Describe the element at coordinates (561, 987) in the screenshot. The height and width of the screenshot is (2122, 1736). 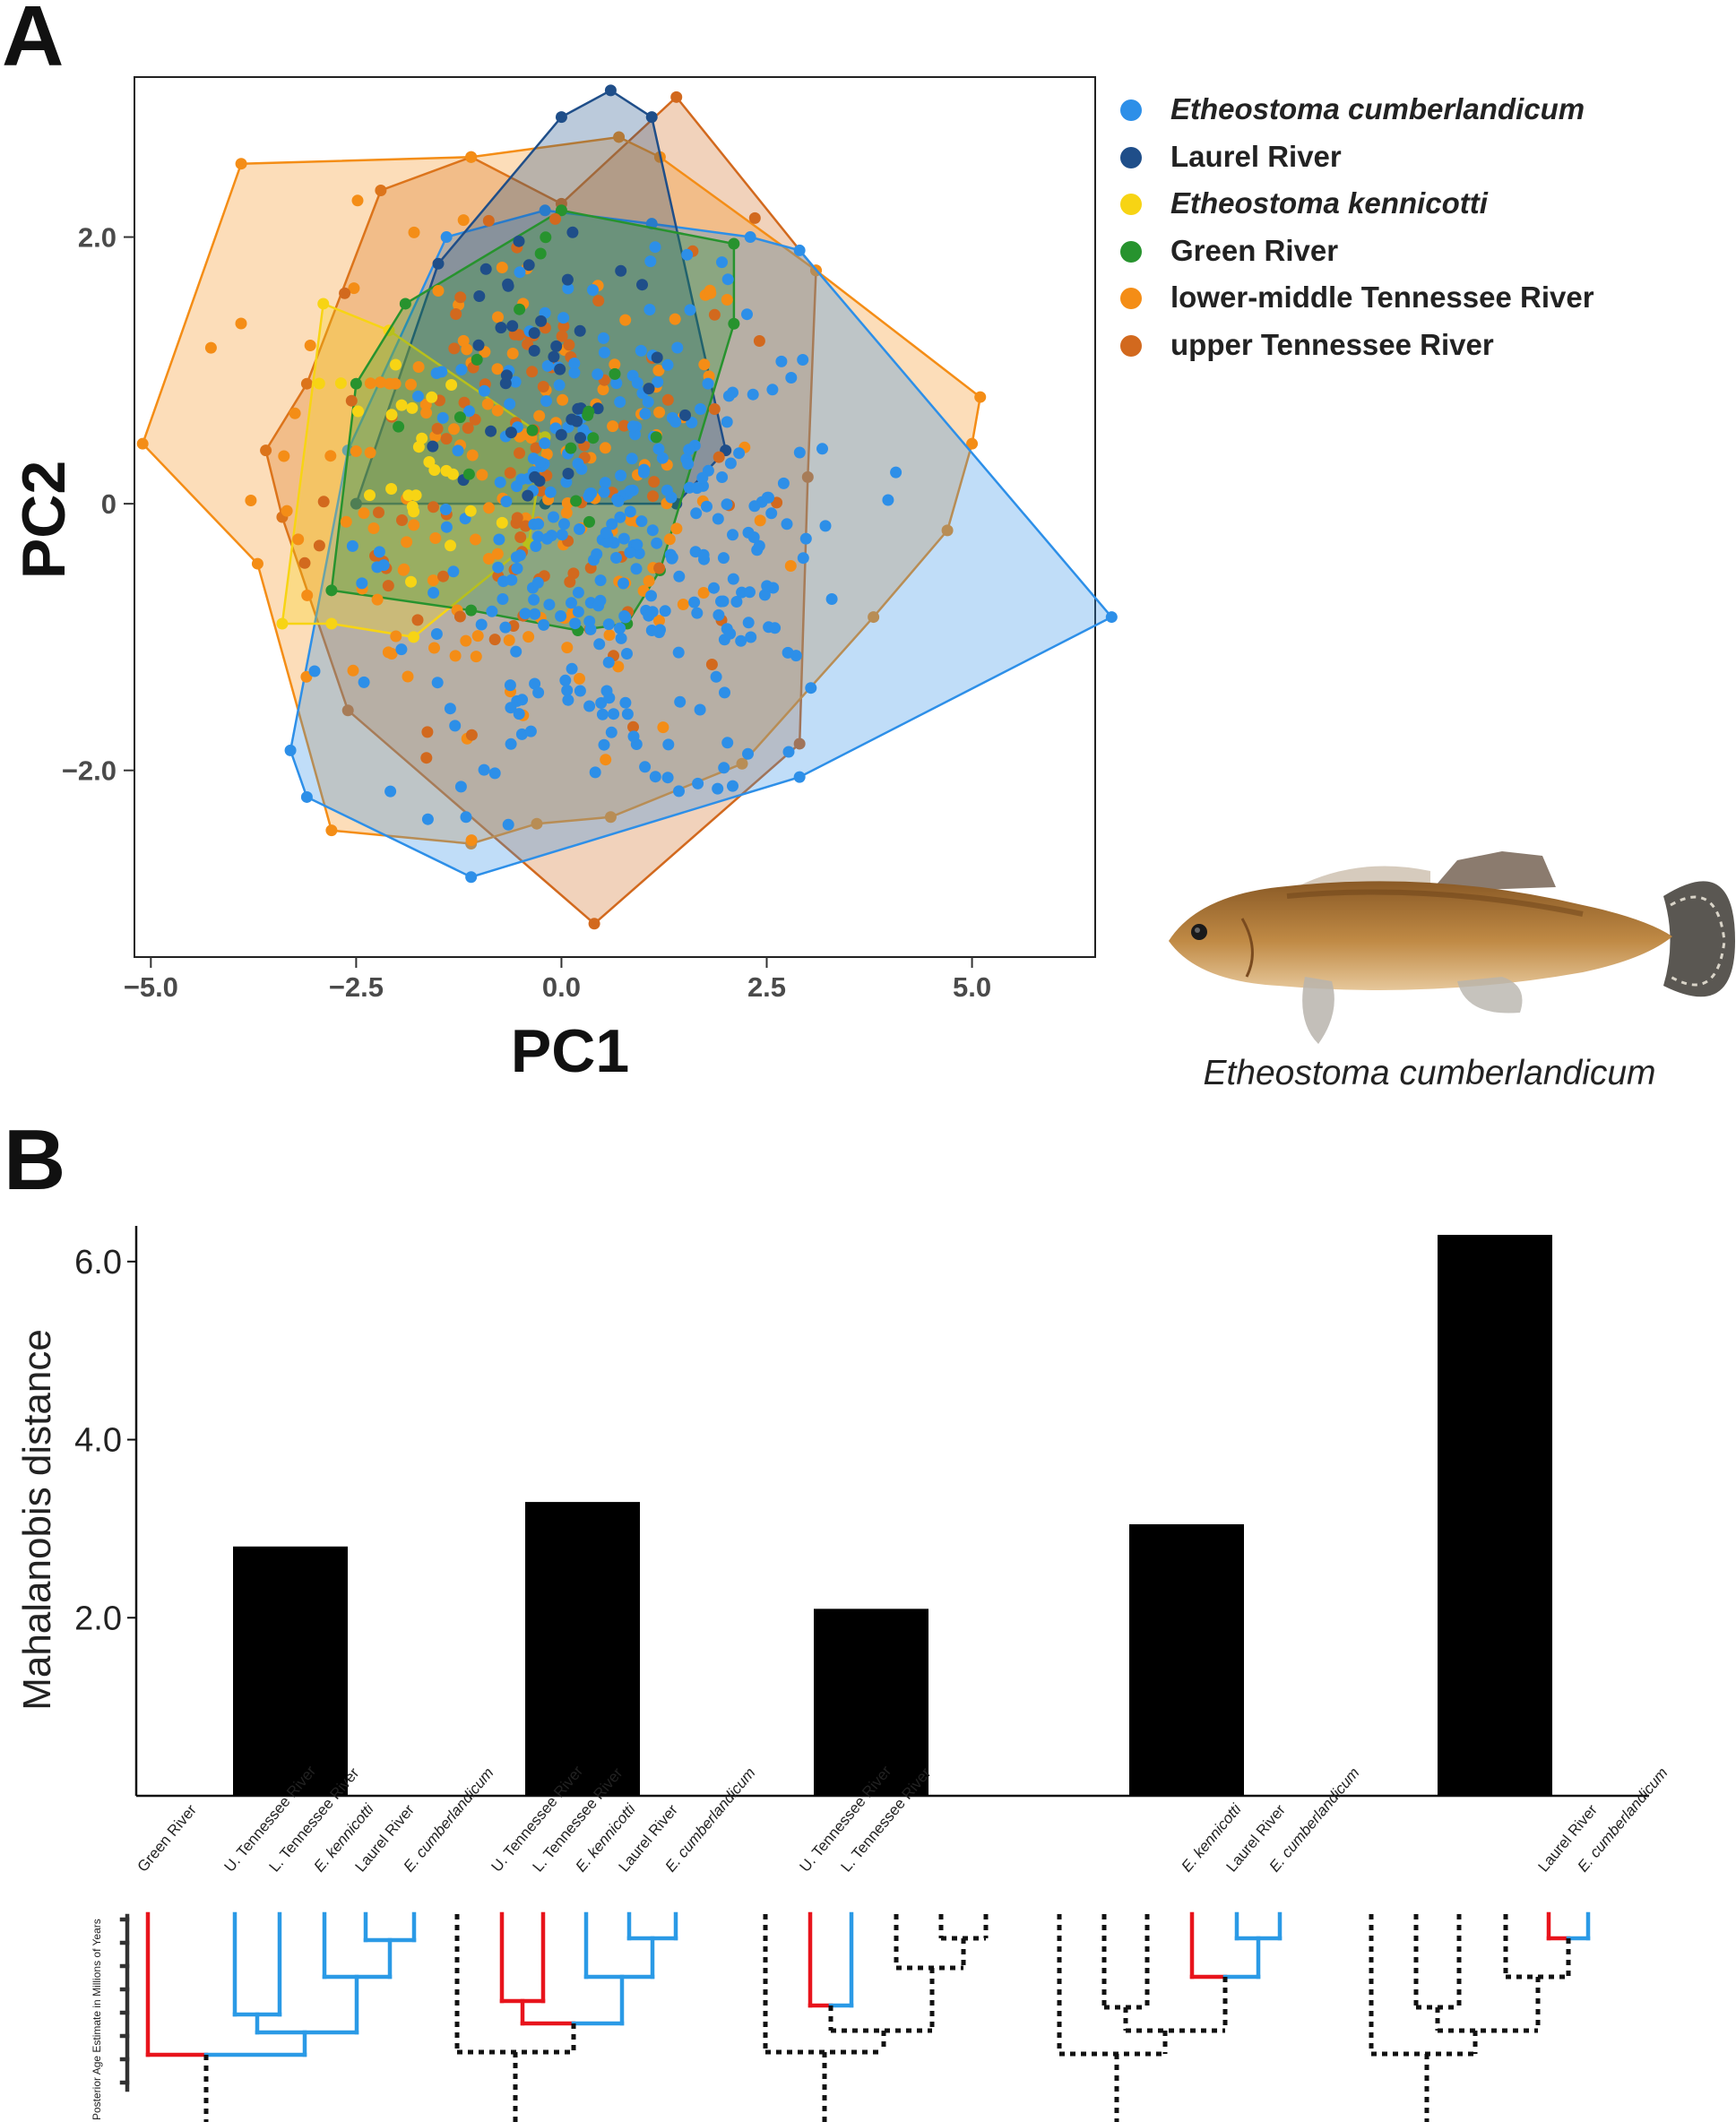
I see `x-tick-label: 0.0` at that location.